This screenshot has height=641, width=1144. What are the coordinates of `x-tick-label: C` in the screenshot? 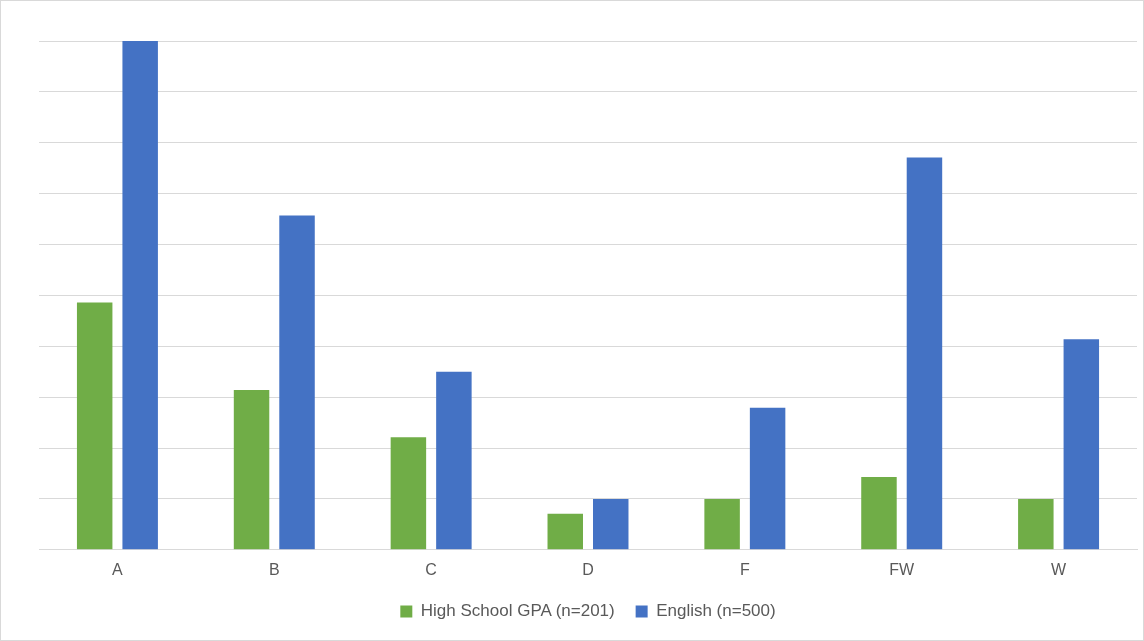 It's located at (431, 569).